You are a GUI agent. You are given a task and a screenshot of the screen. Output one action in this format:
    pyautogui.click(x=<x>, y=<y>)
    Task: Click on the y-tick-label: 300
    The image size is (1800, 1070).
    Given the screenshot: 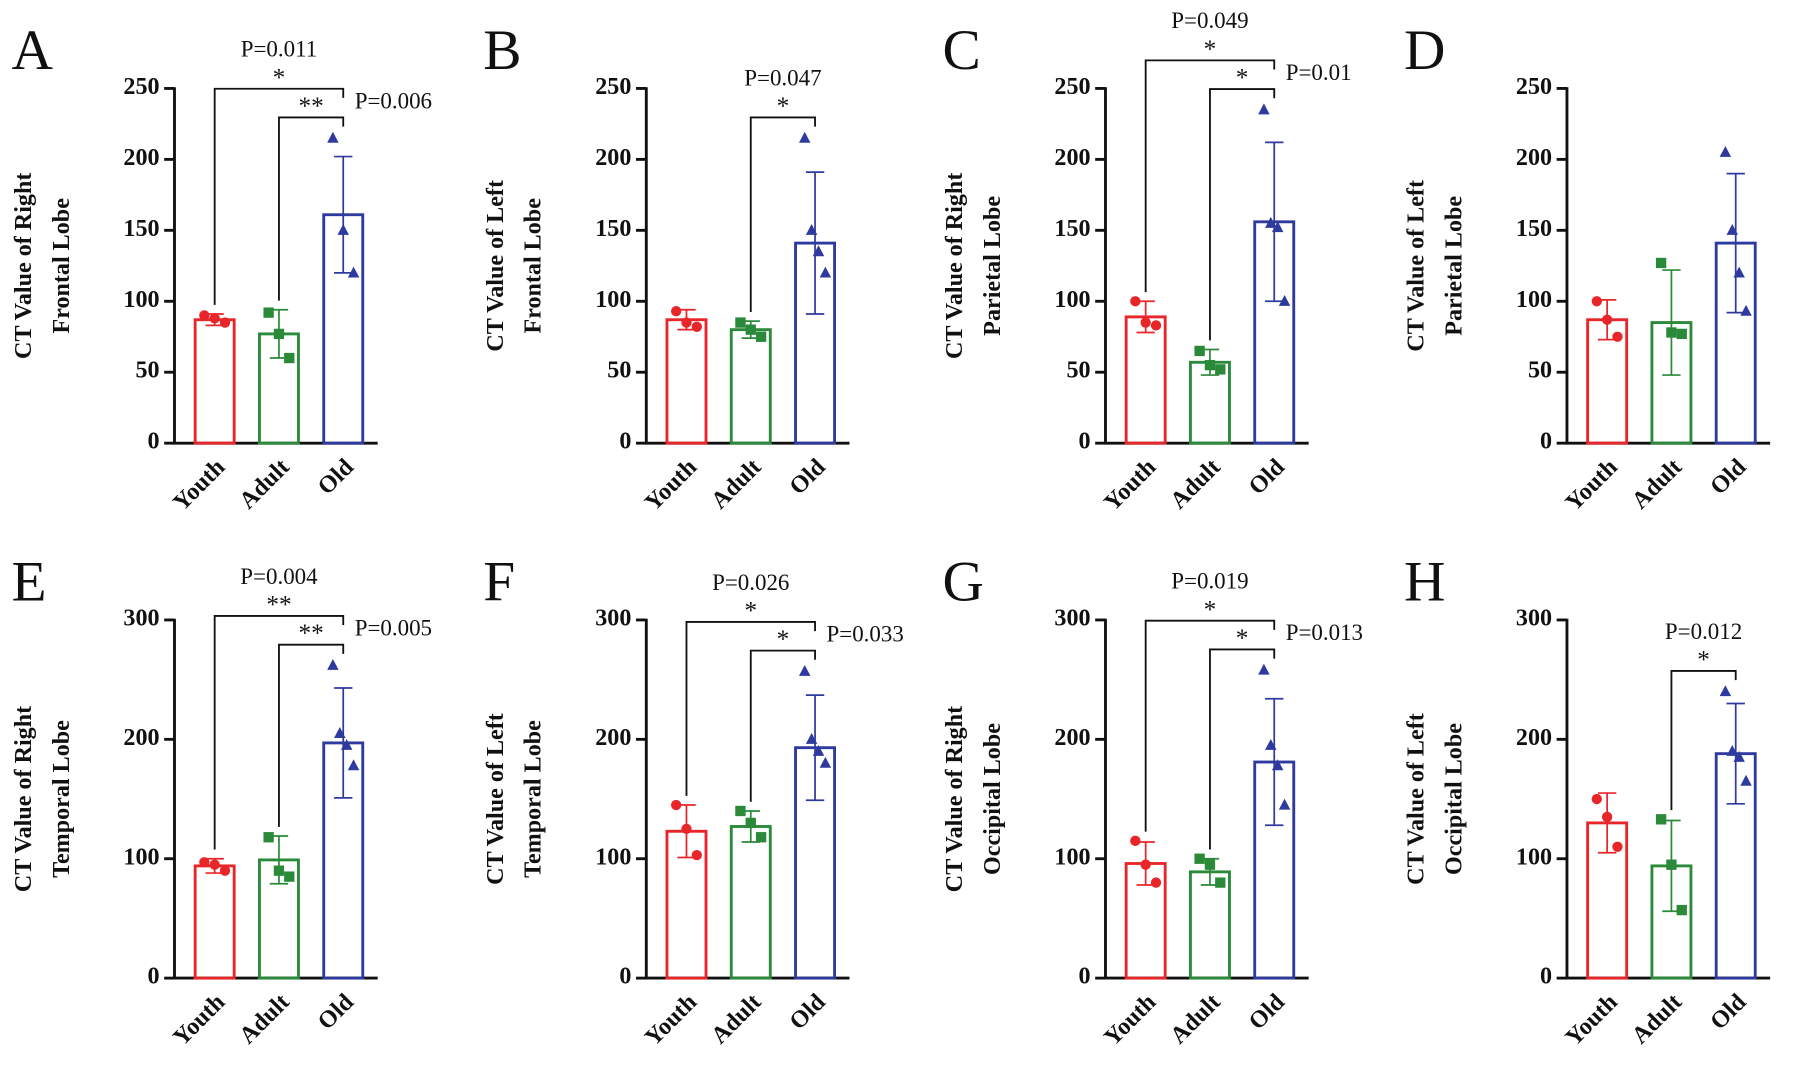 What is the action you would take?
    pyautogui.click(x=141, y=618)
    